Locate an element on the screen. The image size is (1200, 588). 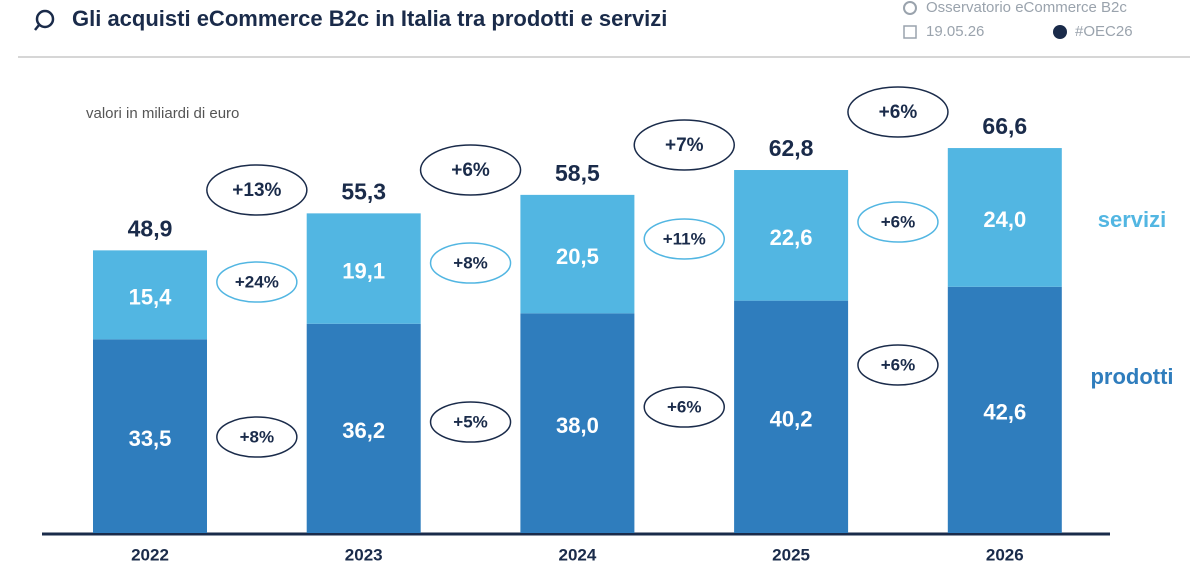
value-label: 20,5 is located at coordinates (577, 256).